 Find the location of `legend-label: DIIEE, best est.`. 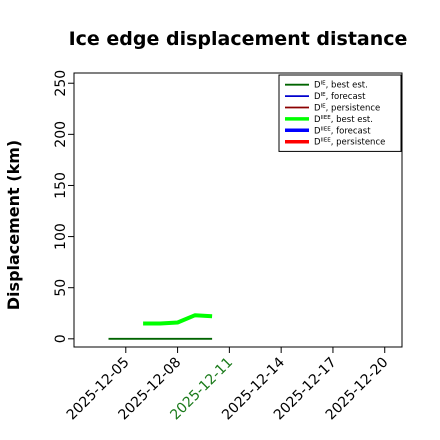

legend-label: DIIEE, best est. is located at coordinates (343, 120).